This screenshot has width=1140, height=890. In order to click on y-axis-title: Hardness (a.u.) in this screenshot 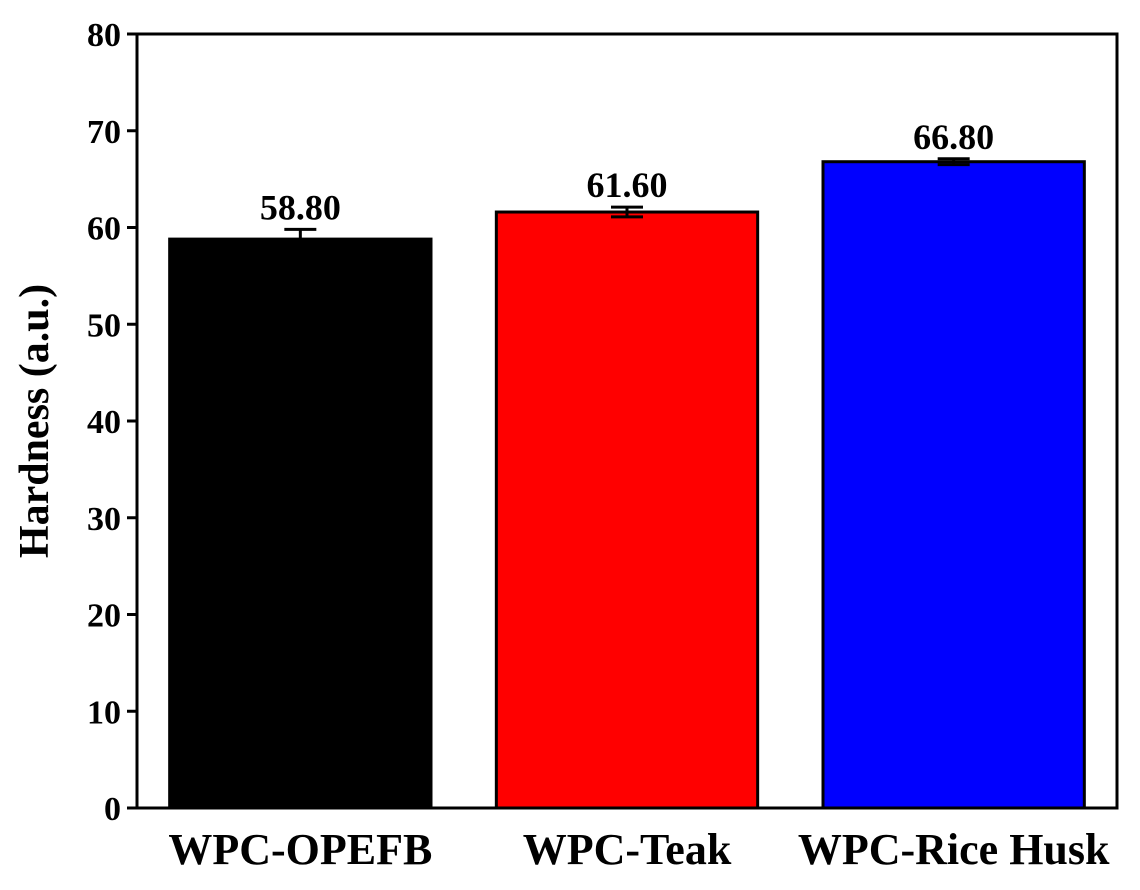, I will do `click(35, 421)`.